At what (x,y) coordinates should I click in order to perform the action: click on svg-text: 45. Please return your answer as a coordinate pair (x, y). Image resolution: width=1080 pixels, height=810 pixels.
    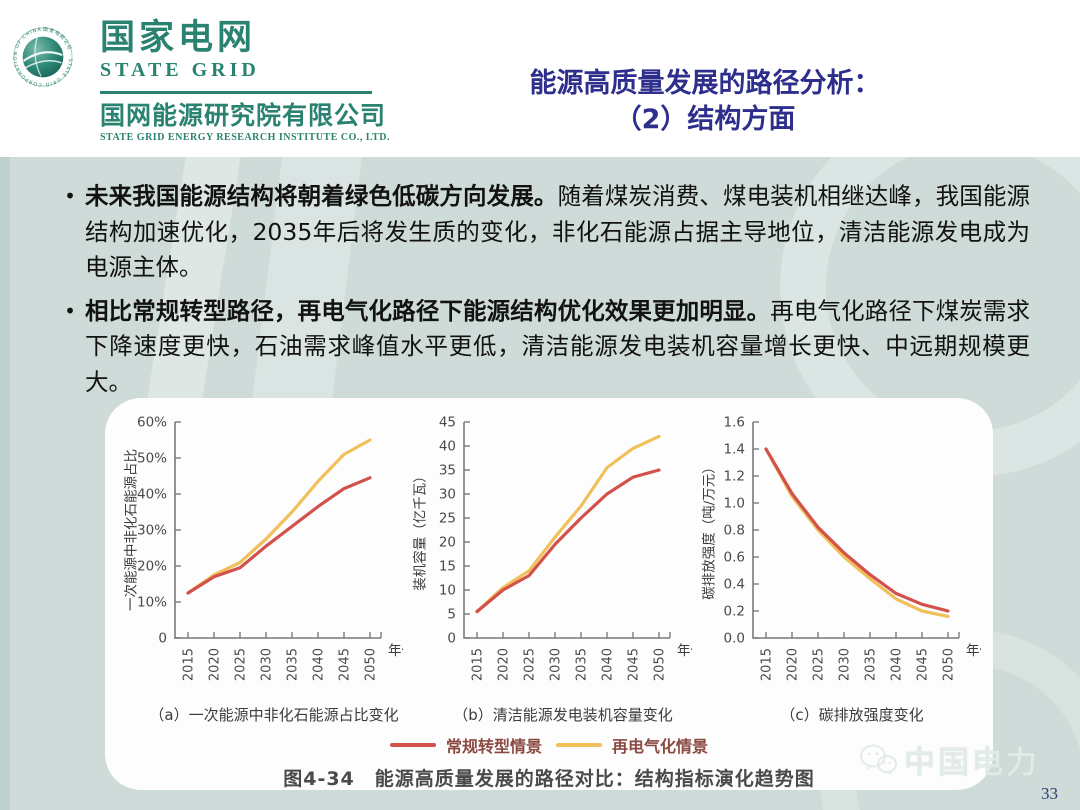
    Looking at the image, I should click on (447, 423).